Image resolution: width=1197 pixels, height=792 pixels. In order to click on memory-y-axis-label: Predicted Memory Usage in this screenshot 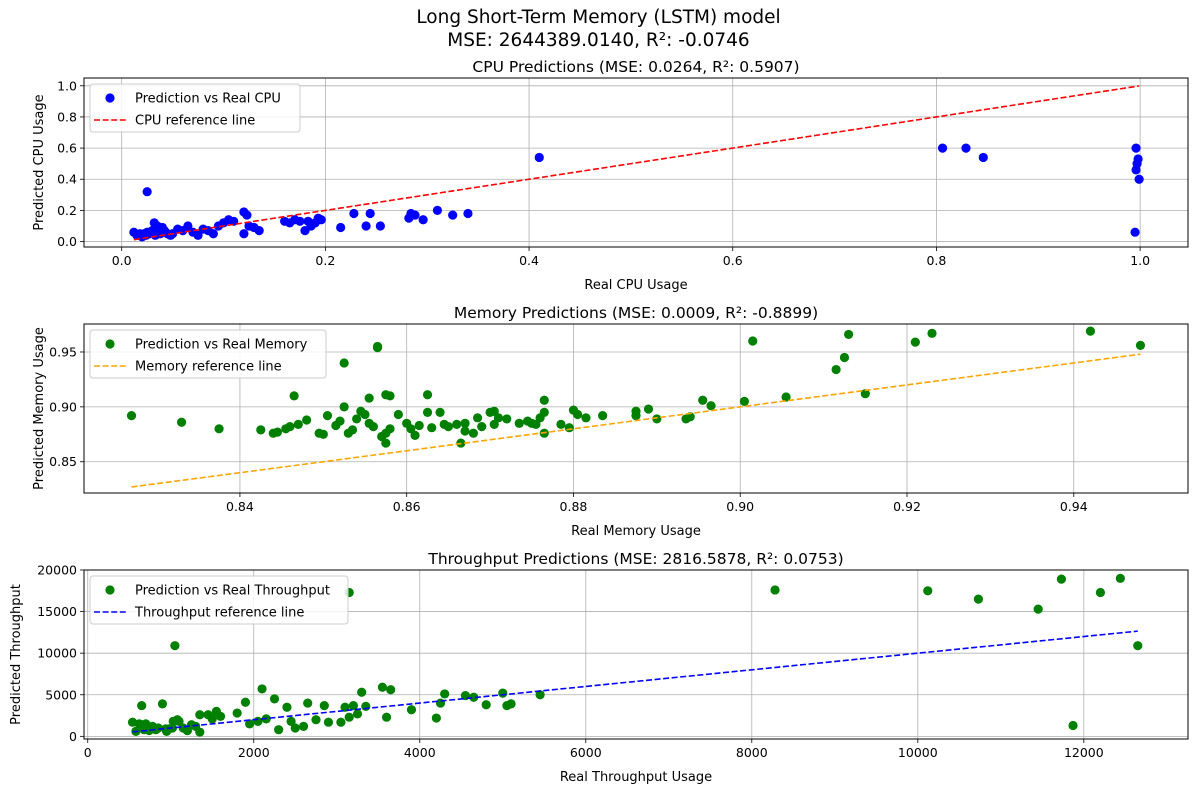, I will do `click(39, 408)`.